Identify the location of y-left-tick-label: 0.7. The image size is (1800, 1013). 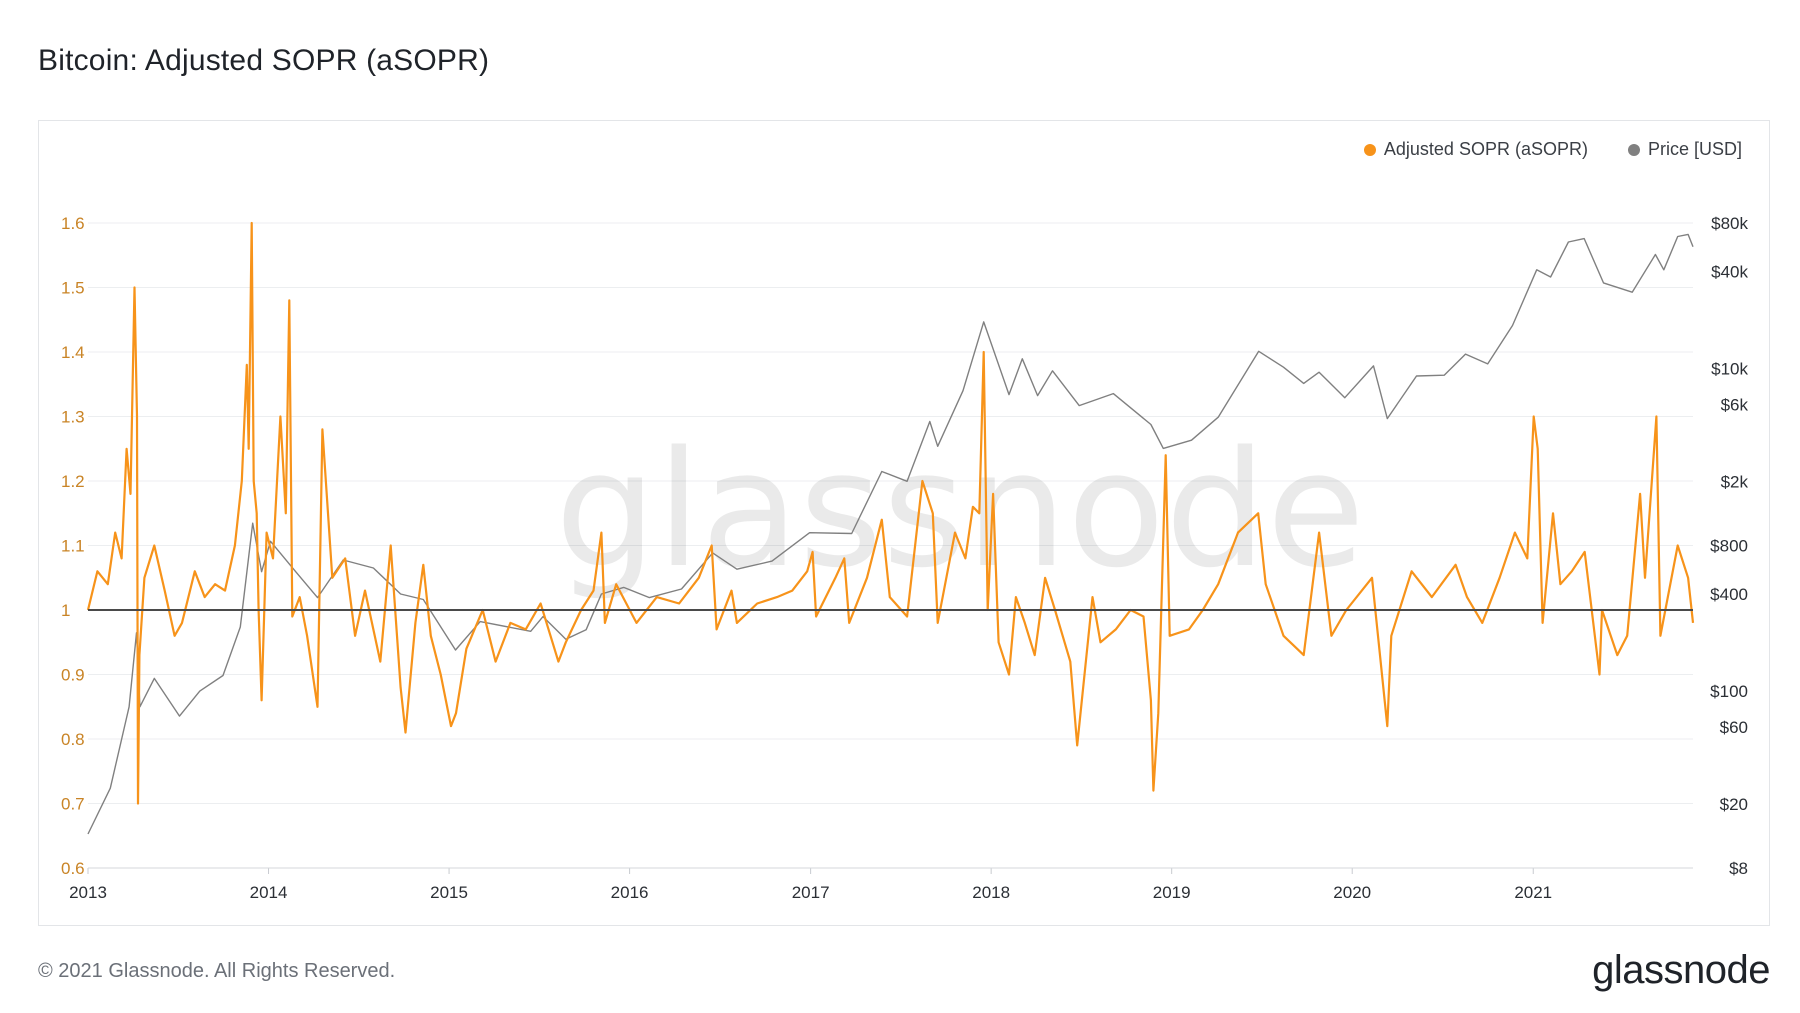
(73, 804).